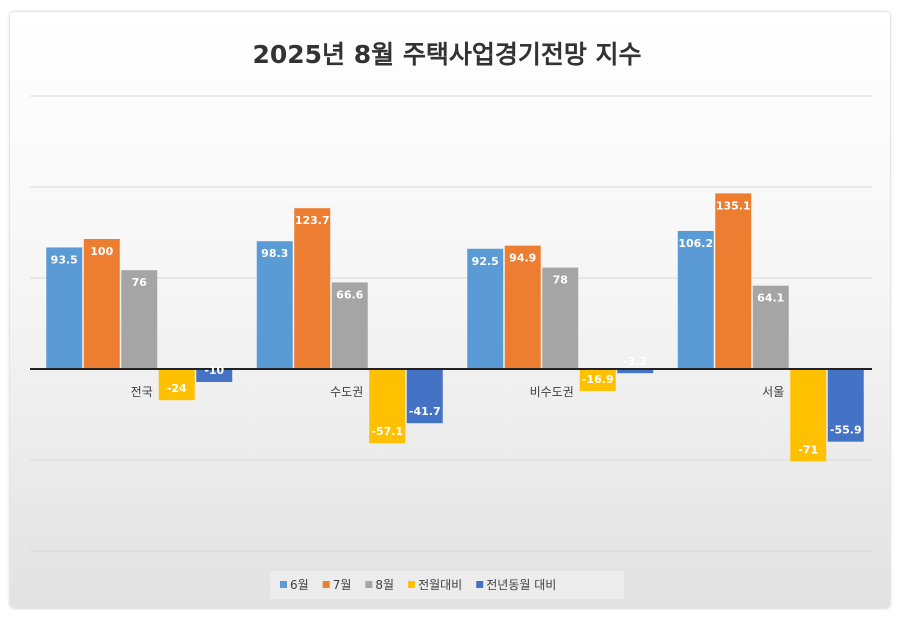  Describe the element at coordinates (485, 261) in the screenshot. I see `data-label: 92.5` at that location.